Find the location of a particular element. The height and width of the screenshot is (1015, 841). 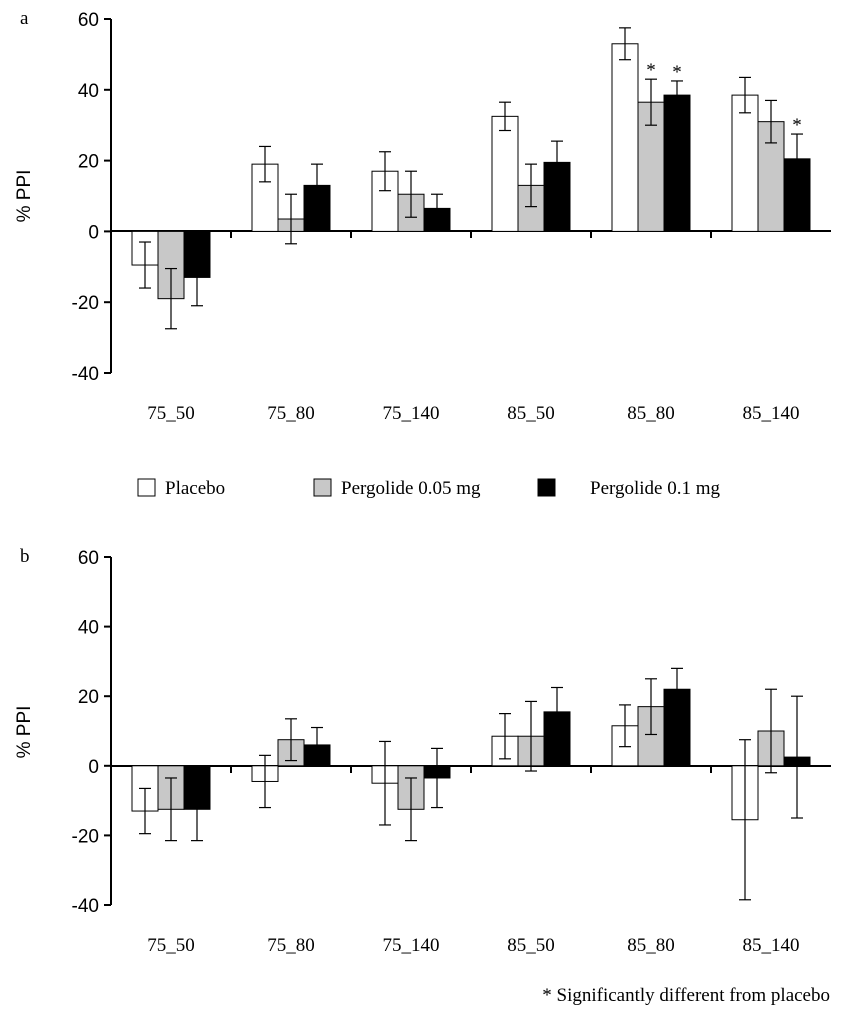

panel-b-y-tick-label: -40 is located at coordinates (85, 906).